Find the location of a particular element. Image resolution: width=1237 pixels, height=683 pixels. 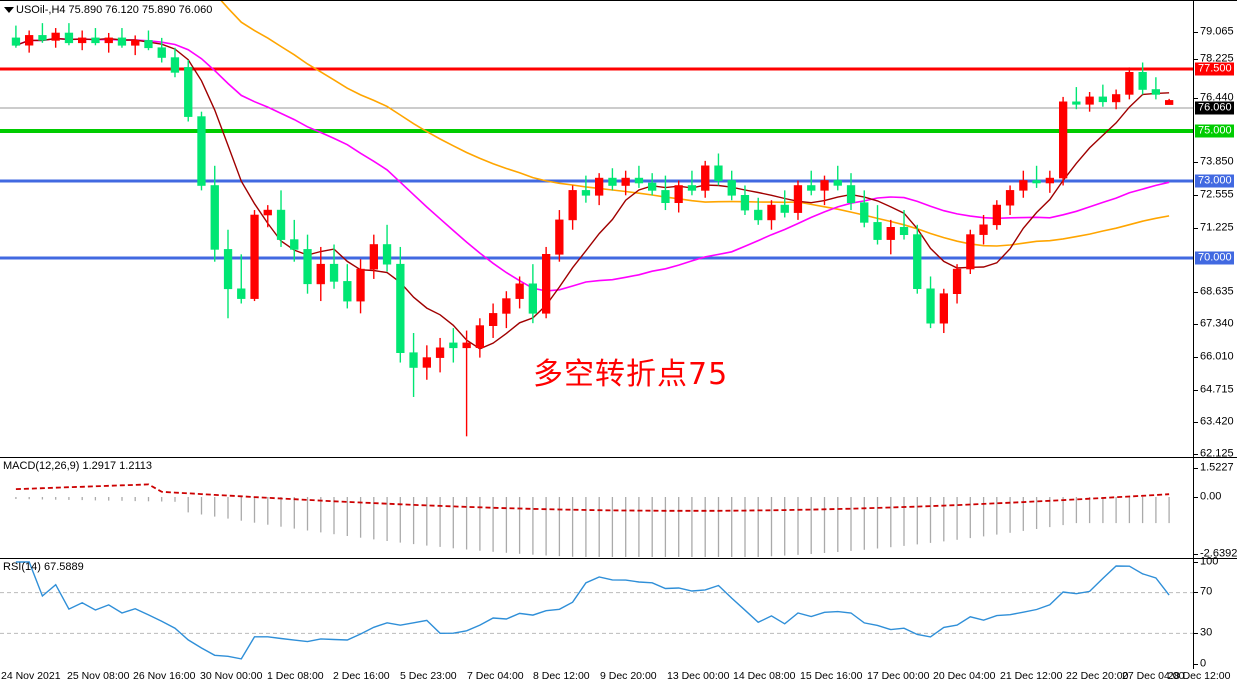

price-level-tag: 73.000 is located at coordinates (1214, 181).